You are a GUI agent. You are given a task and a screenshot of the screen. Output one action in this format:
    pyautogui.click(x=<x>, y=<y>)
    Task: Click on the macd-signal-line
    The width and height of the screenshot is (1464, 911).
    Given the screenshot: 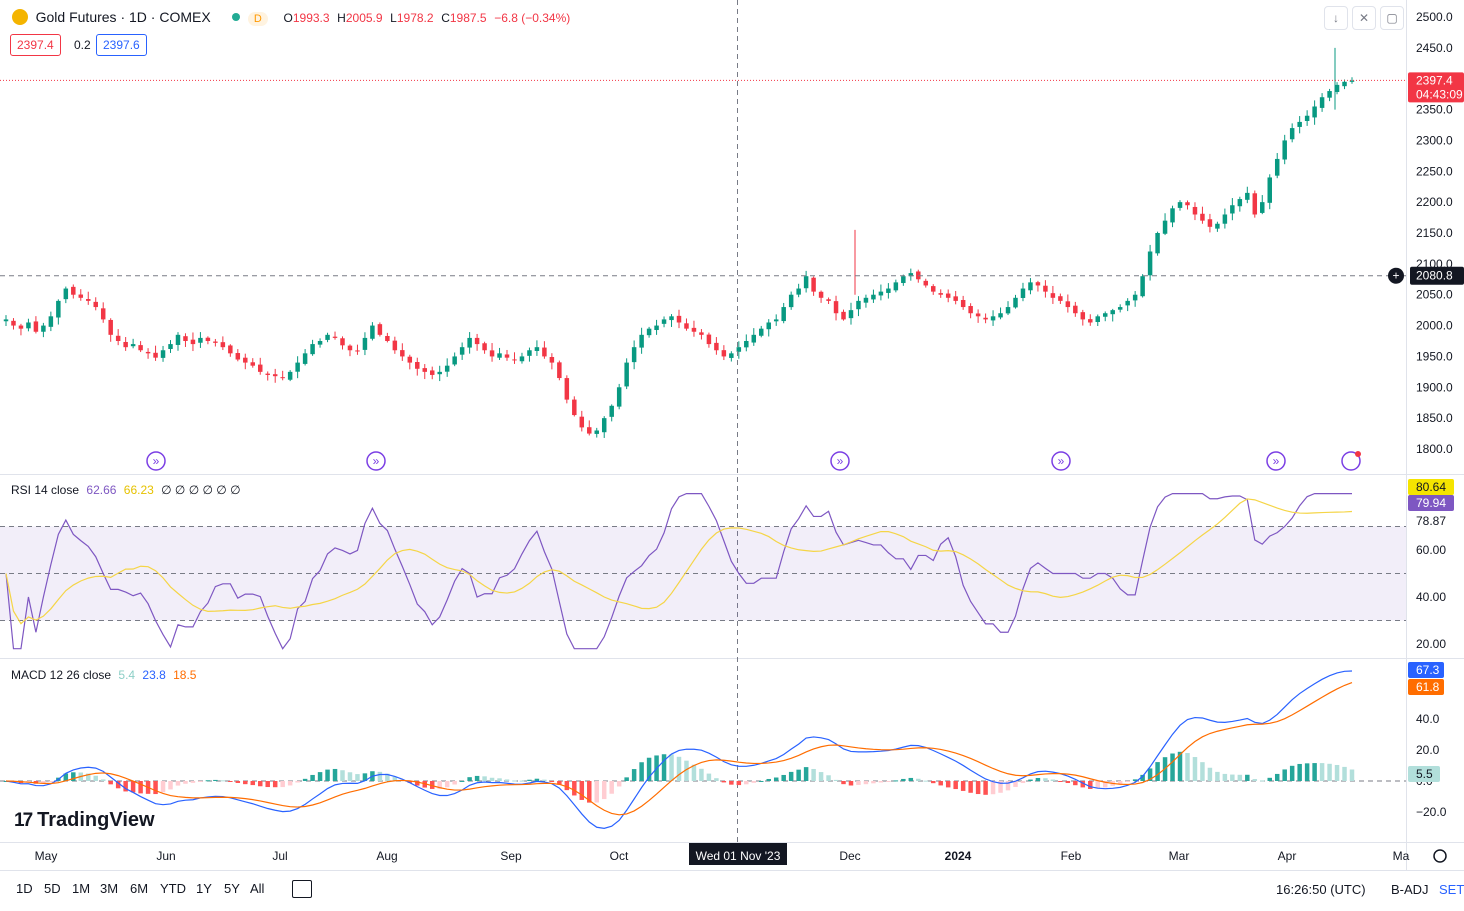 What is the action you would take?
    pyautogui.click(x=679, y=748)
    